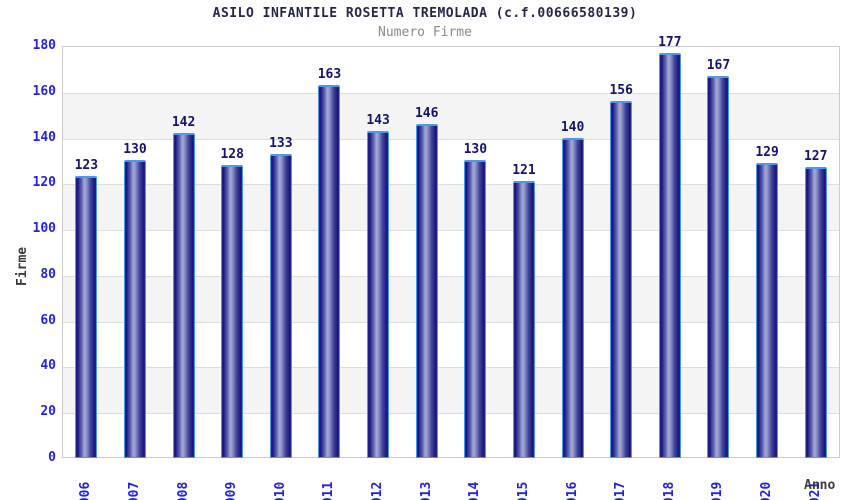 The width and height of the screenshot is (850, 500). What do you see at coordinates (134, 490) in the screenshot?
I see `x-tick-label: 2007` at bounding box center [134, 490].